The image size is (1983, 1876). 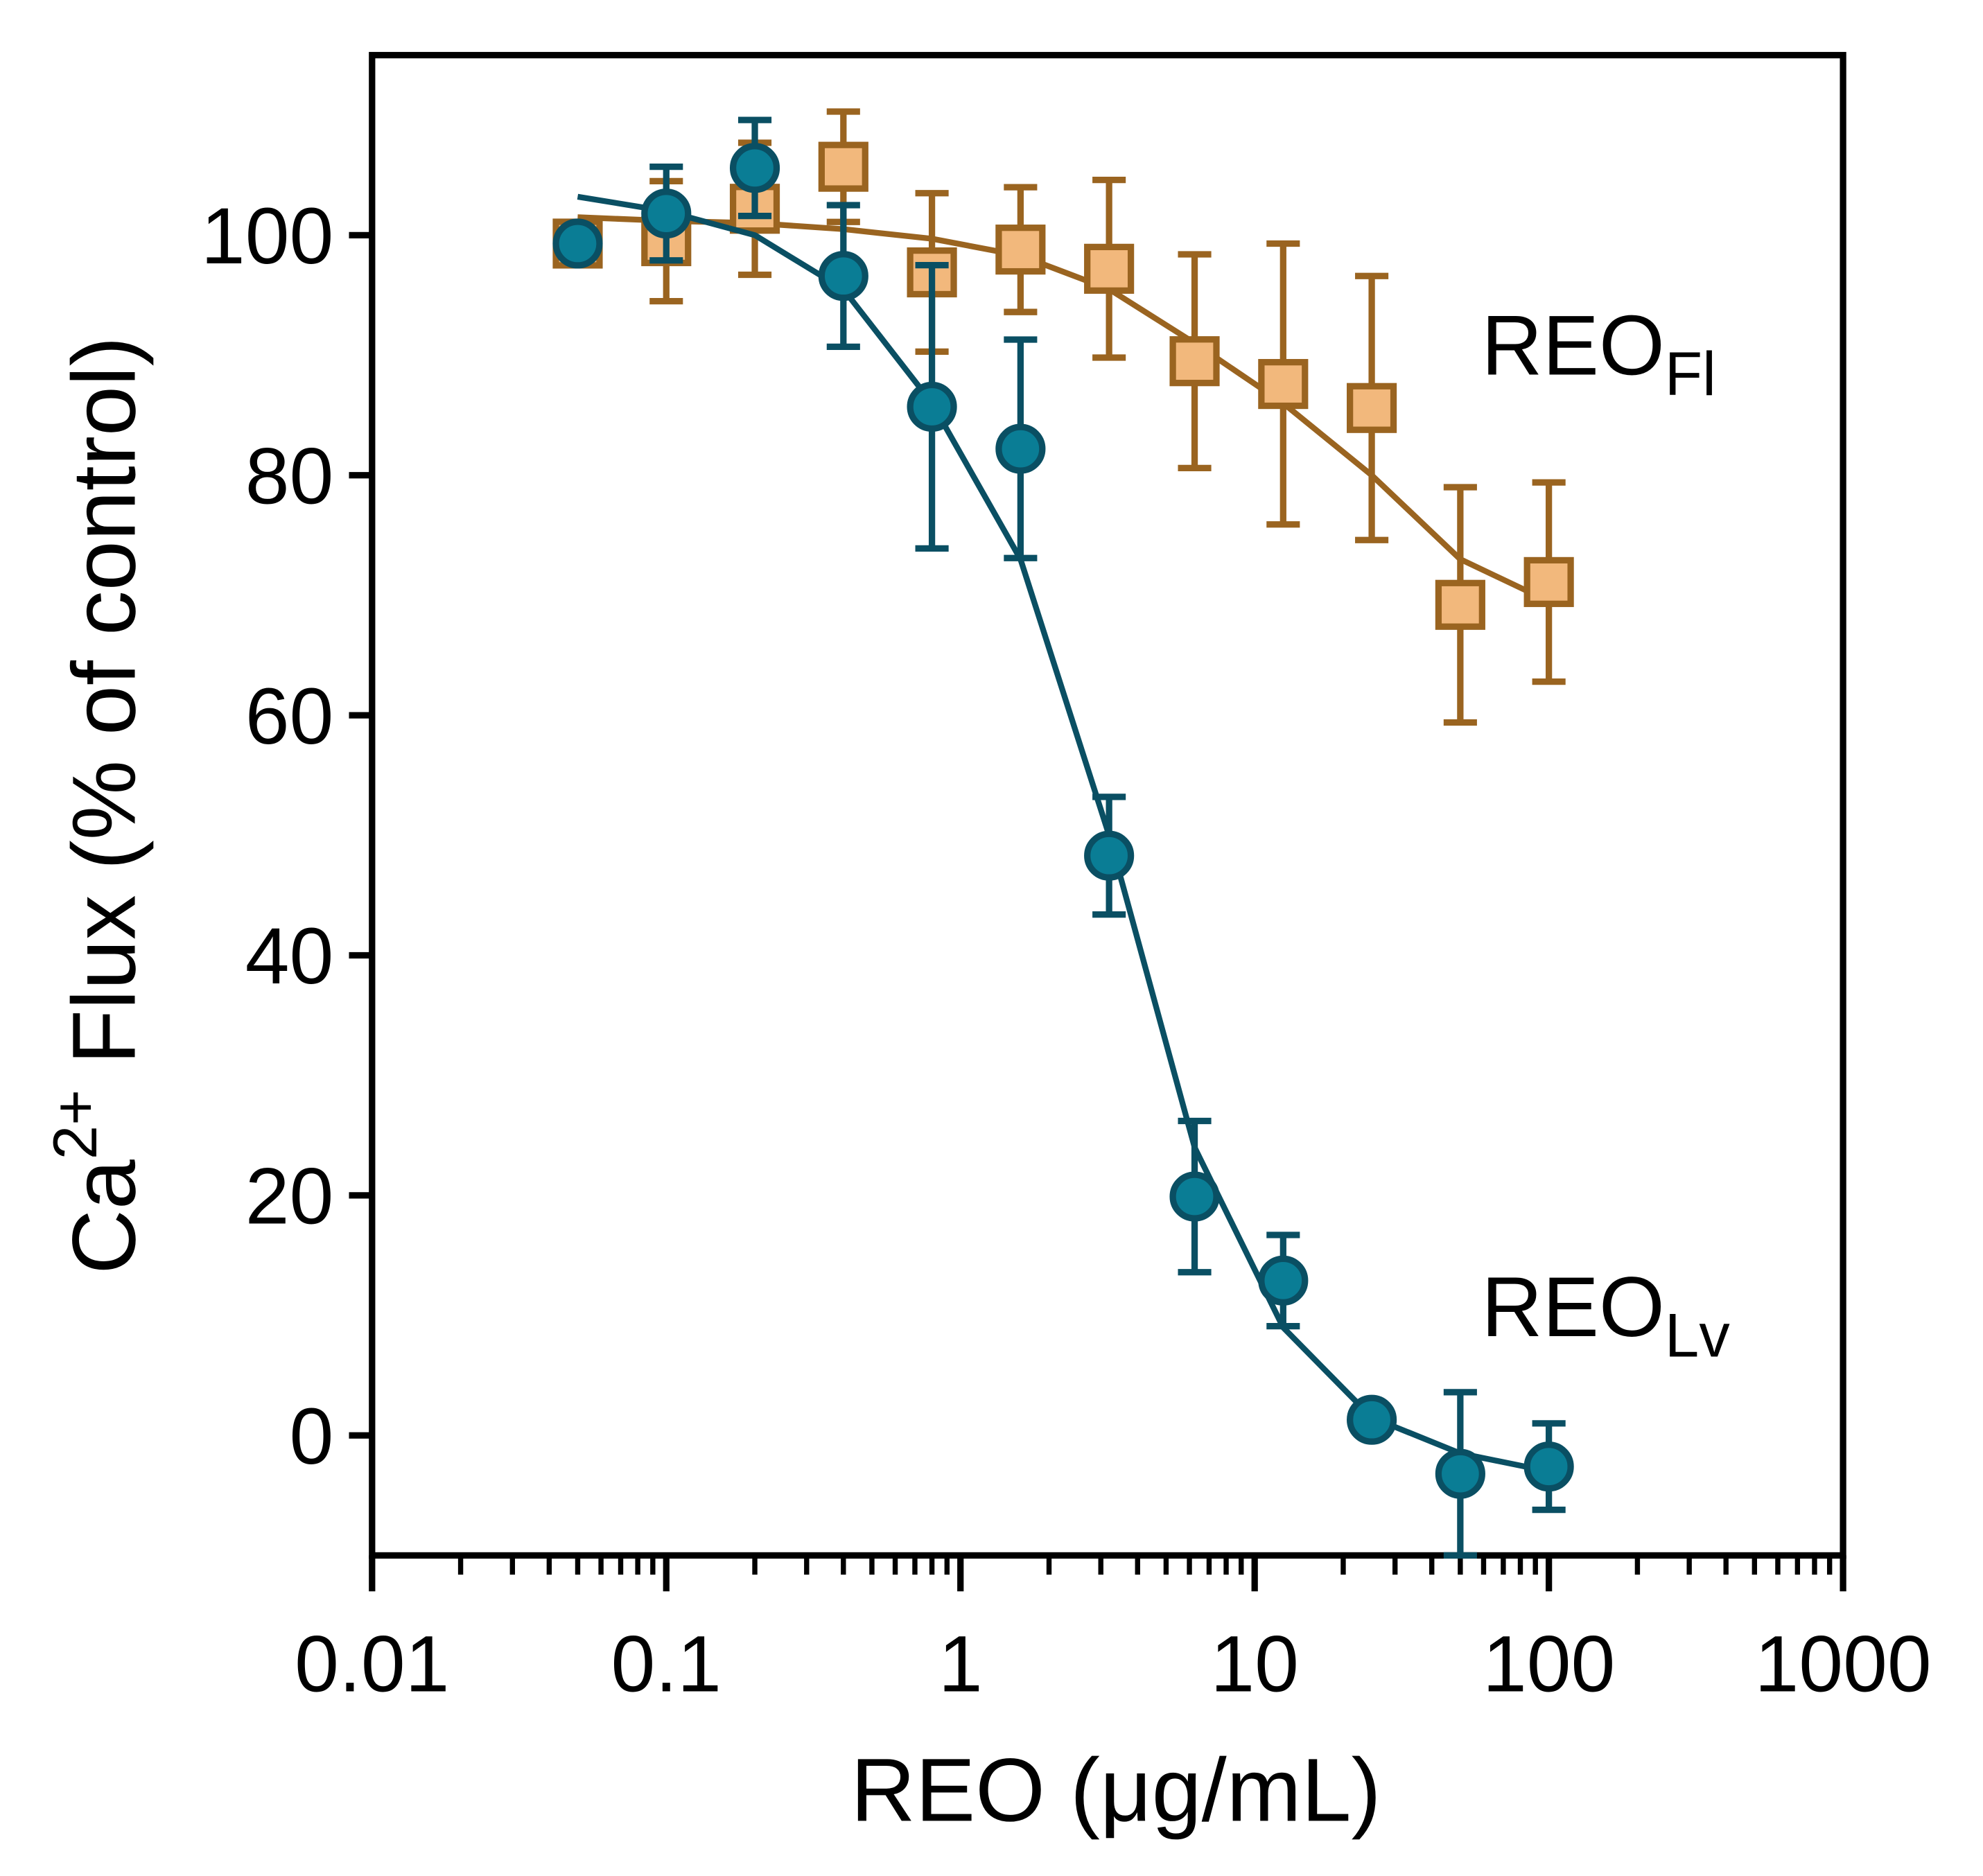 I want to click on series-label: REOFl, so click(x=1599, y=352).